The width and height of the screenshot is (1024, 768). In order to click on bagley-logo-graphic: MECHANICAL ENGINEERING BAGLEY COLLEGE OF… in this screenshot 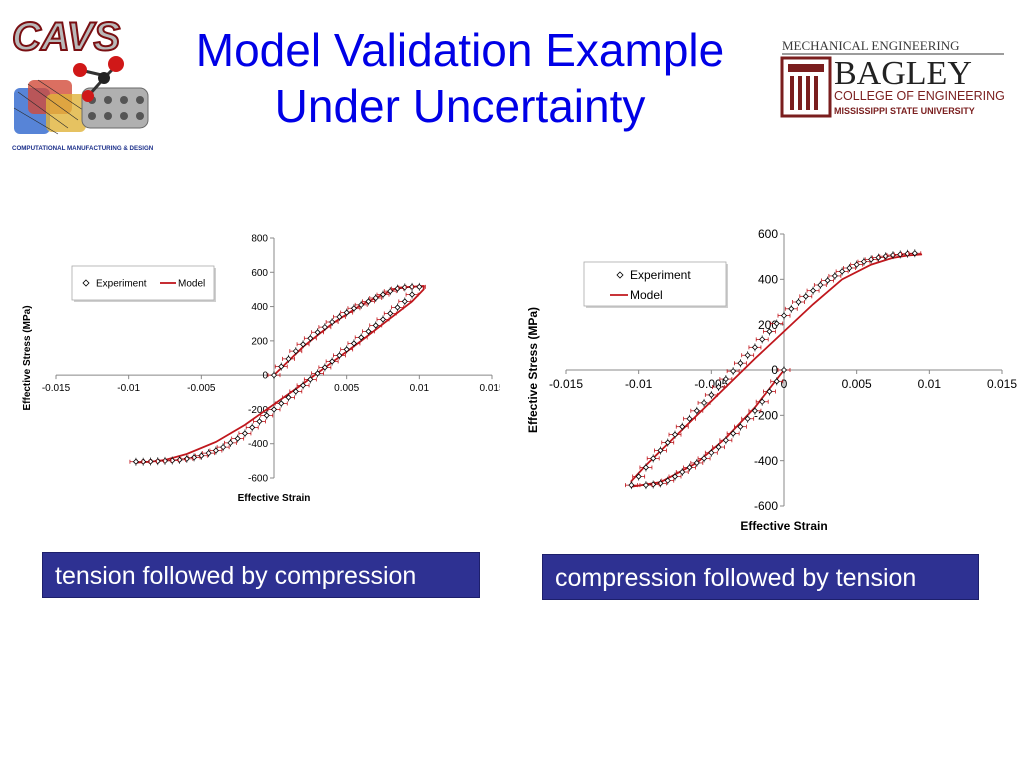, I will do `click(892, 78)`.